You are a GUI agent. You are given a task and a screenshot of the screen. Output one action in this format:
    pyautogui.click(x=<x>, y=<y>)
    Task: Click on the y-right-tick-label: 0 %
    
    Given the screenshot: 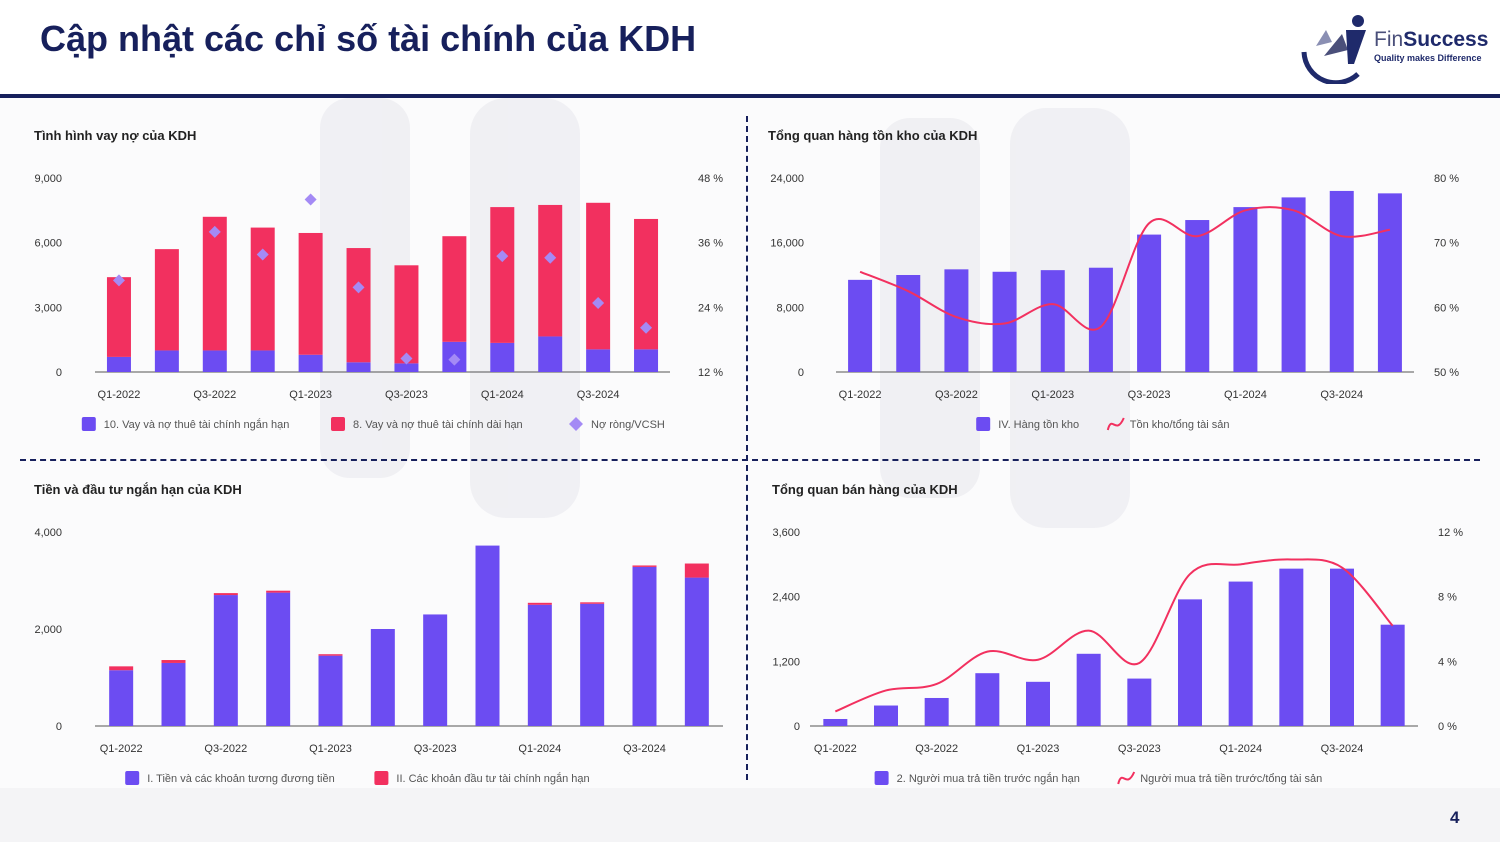 What is the action you would take?
    pyautogui.click(x=1447, y=727)
    